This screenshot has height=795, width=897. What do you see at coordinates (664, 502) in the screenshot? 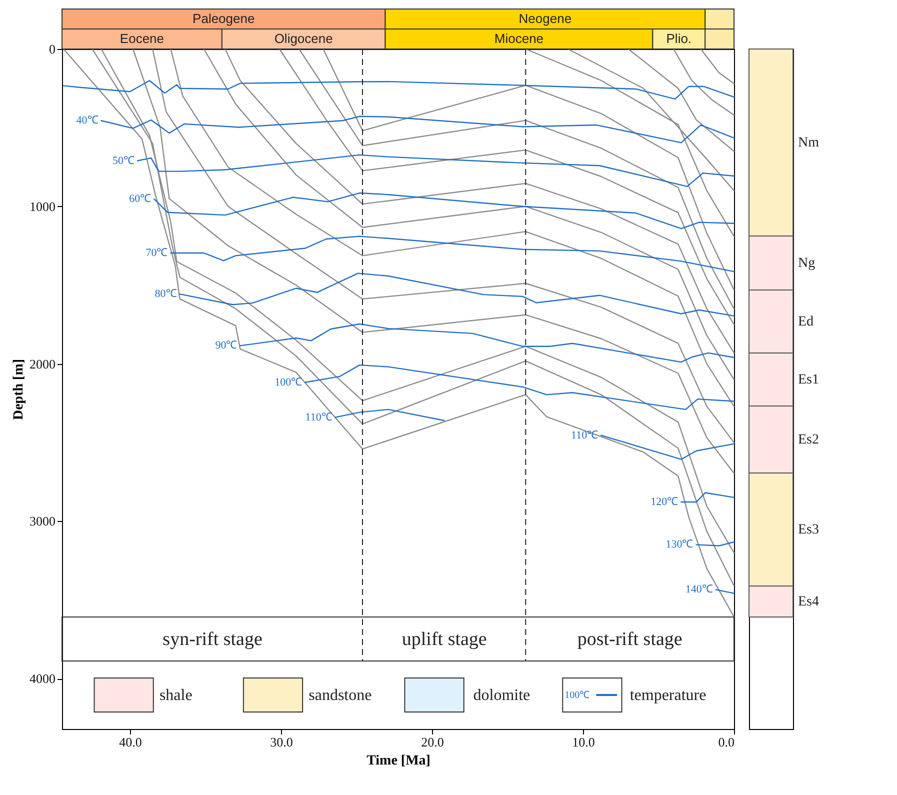
I see `series-label: 120℃` at bounding box center [664, 502].